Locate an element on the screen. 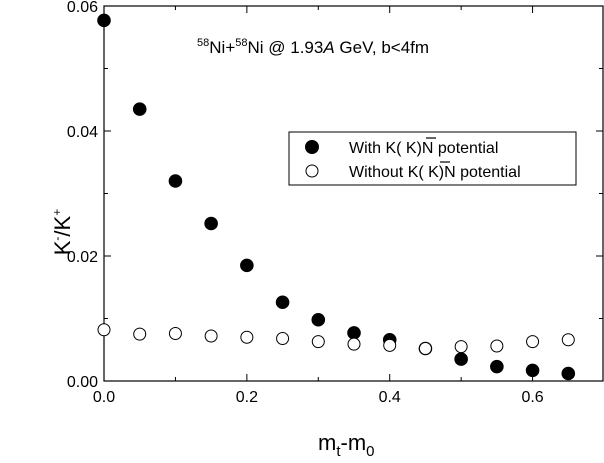  y-axis-title: K-/K+ is located at coordinates (62, 232).